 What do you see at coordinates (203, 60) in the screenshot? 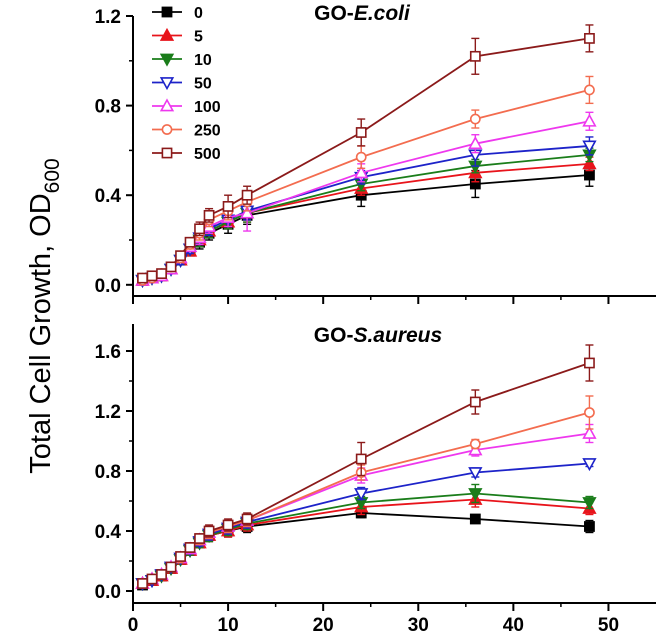
I see `legend-label: 10` at bounding box center [203, 60].